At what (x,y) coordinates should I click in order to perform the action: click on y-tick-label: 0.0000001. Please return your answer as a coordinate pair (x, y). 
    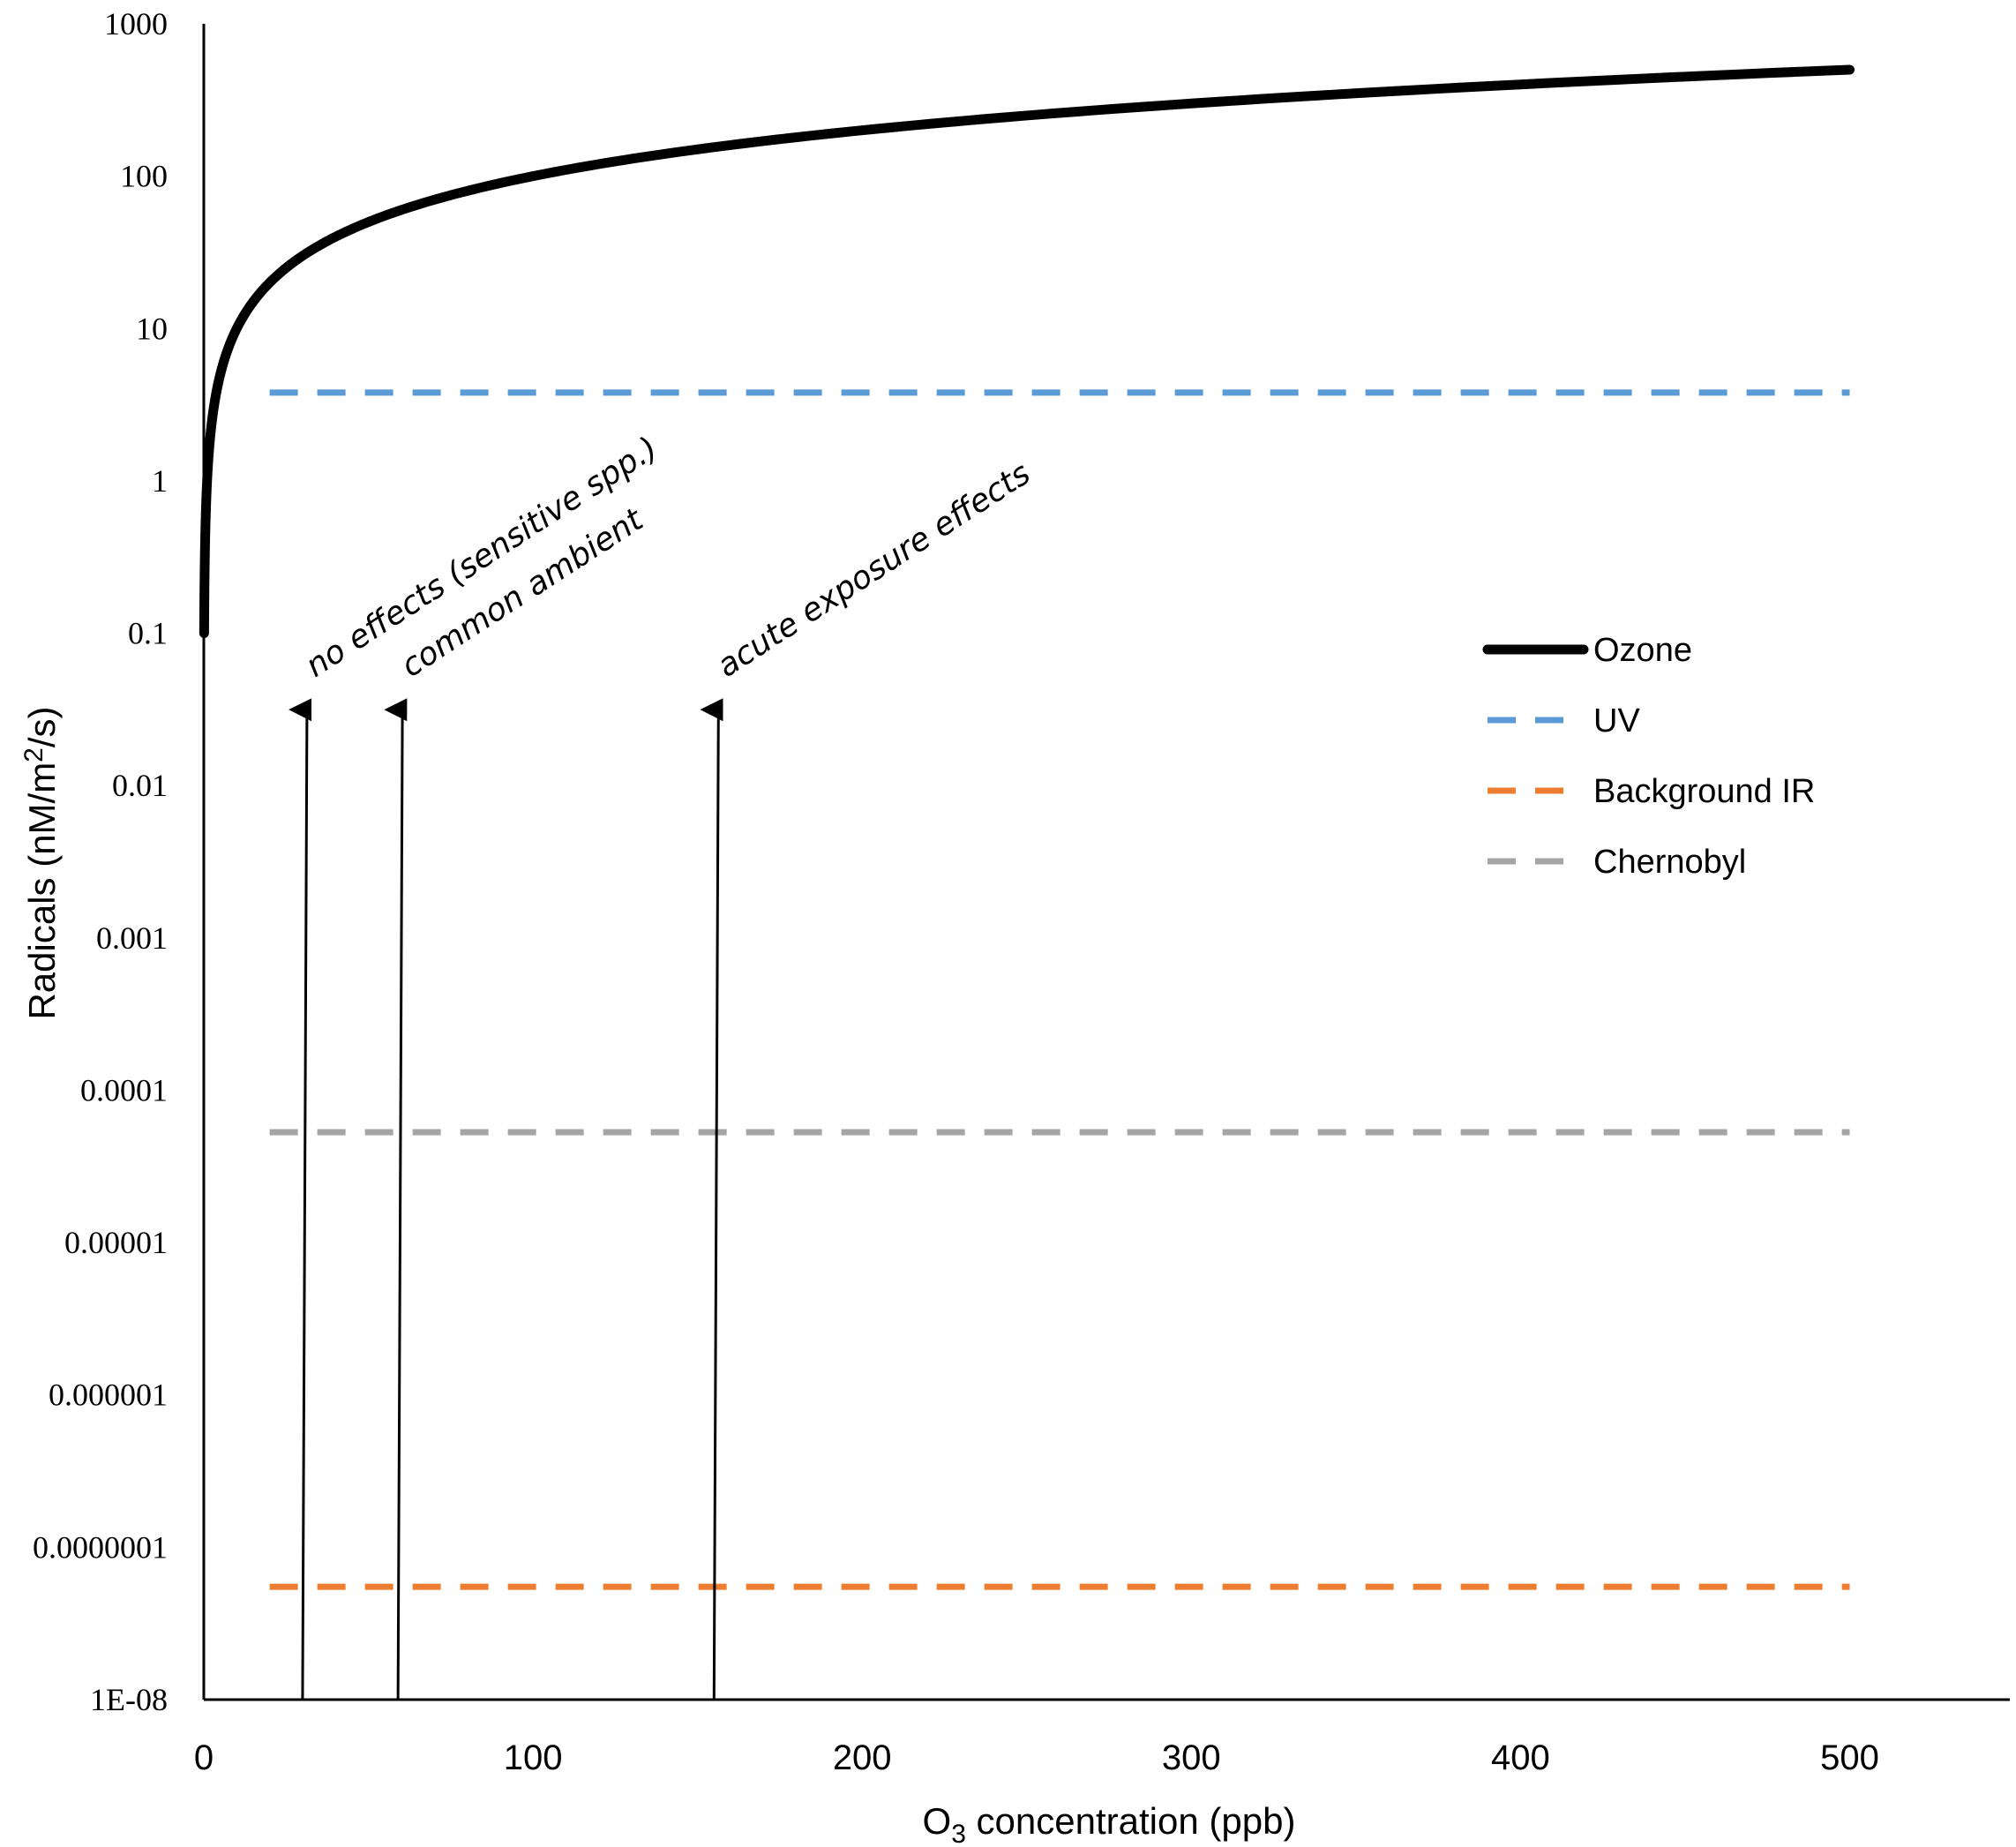
    Looking at the image, I should click on (101, 1547).